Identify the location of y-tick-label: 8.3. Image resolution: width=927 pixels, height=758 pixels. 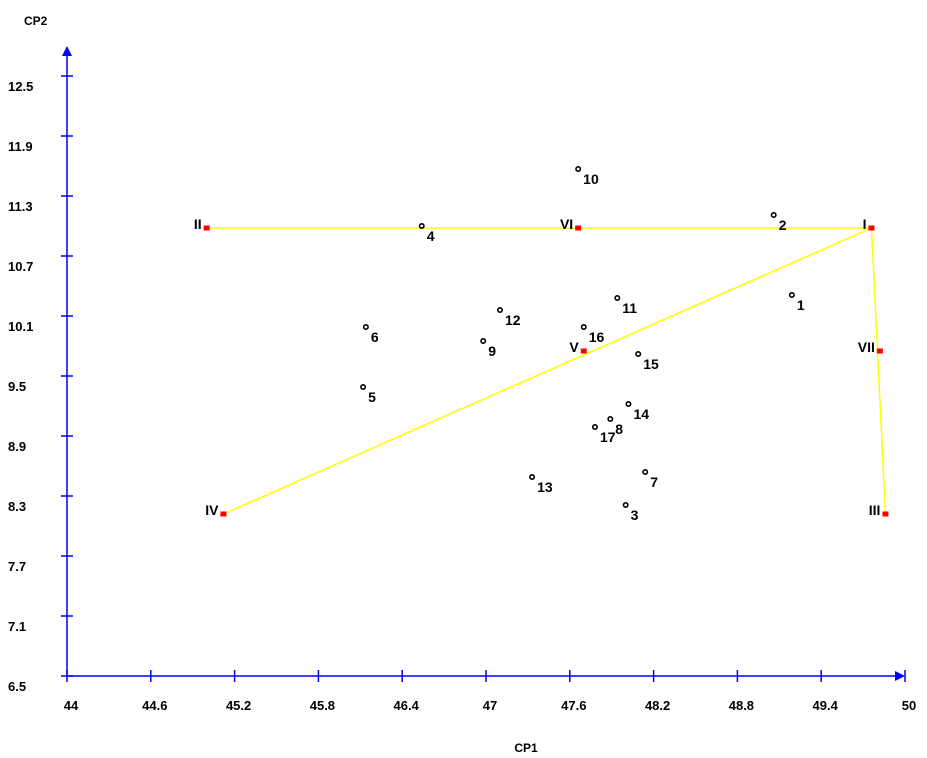
(17, 506).